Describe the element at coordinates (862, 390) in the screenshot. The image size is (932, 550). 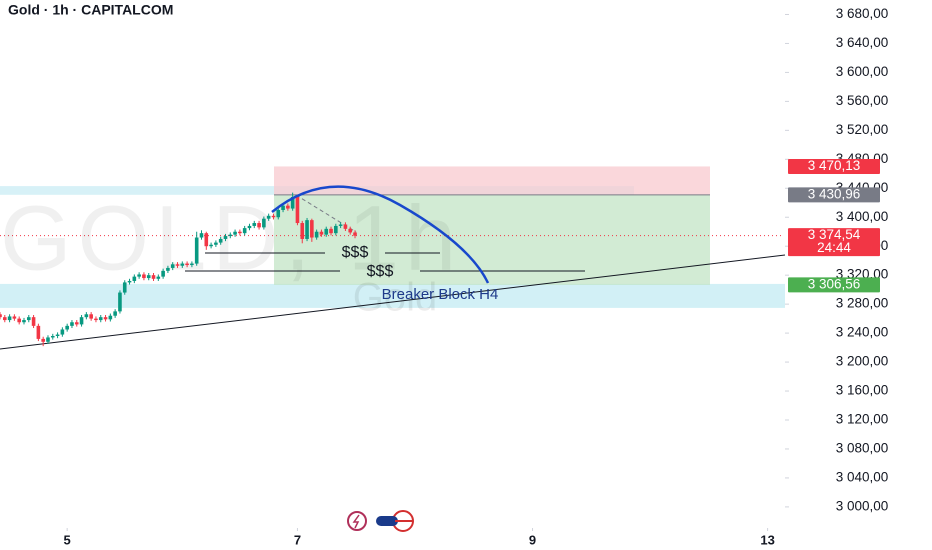
I see `y-tick-label: 3 160,00` at that location.